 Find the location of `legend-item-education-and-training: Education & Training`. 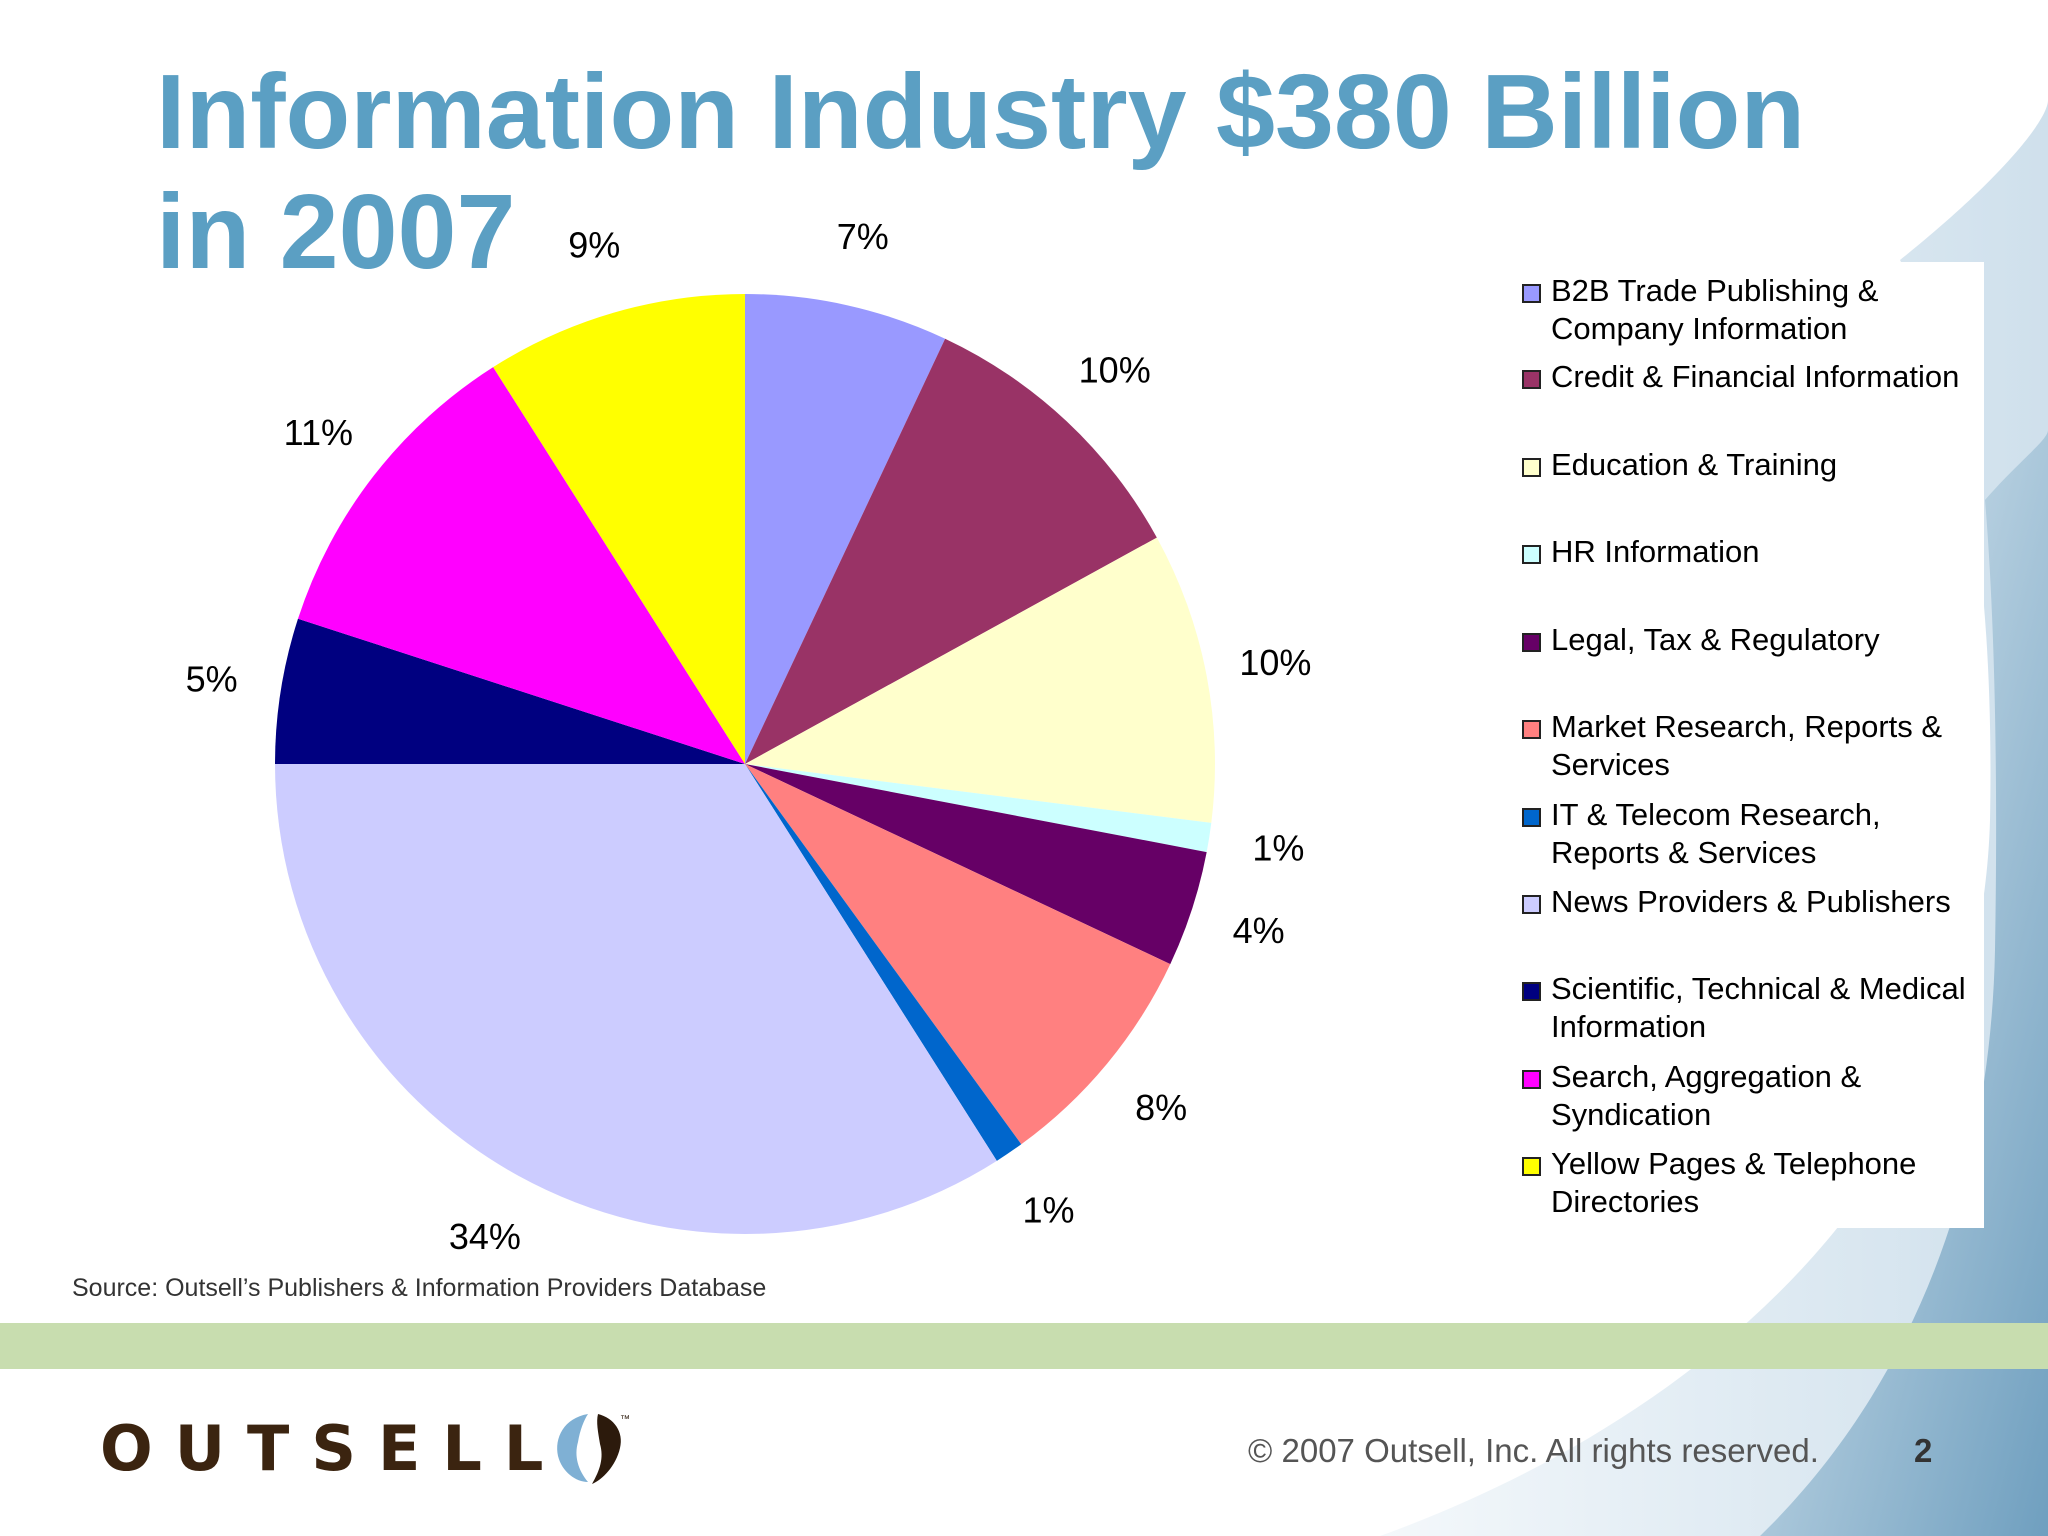

legend-item-education-and-training: Education & Training is located at coordinates (1752, 465).